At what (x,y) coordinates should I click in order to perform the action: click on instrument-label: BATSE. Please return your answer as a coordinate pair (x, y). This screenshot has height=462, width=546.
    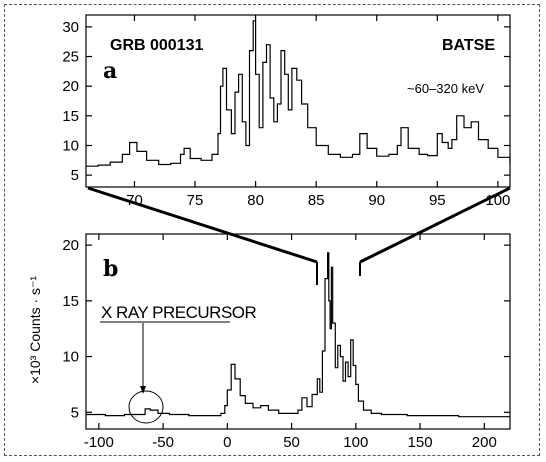
    Looking at the image, I should click on (468, 45).